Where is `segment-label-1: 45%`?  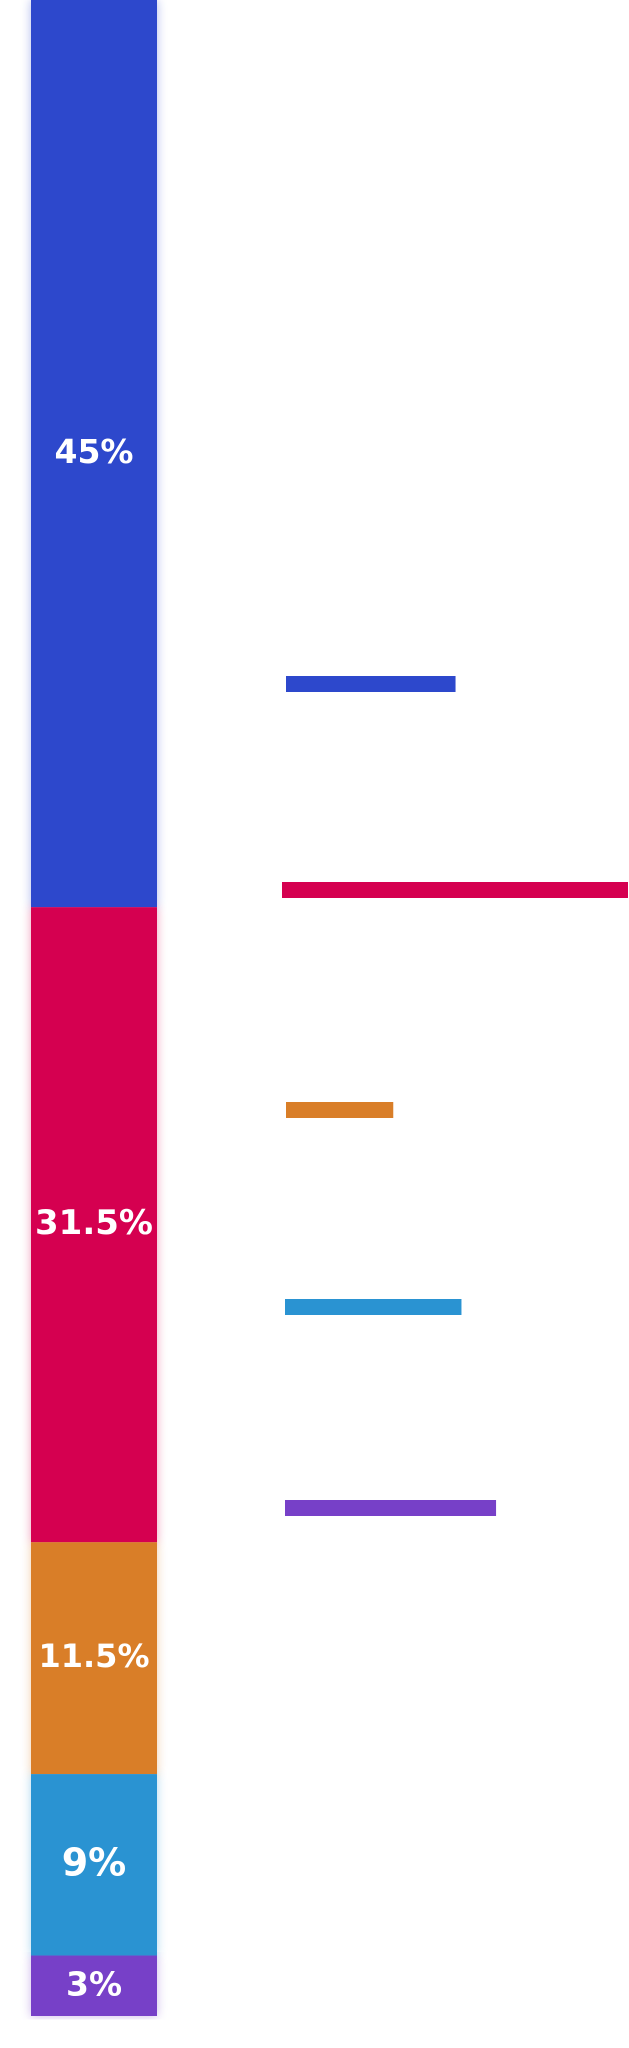
segment-label-1: 45% is located at coordinates (94, 451).